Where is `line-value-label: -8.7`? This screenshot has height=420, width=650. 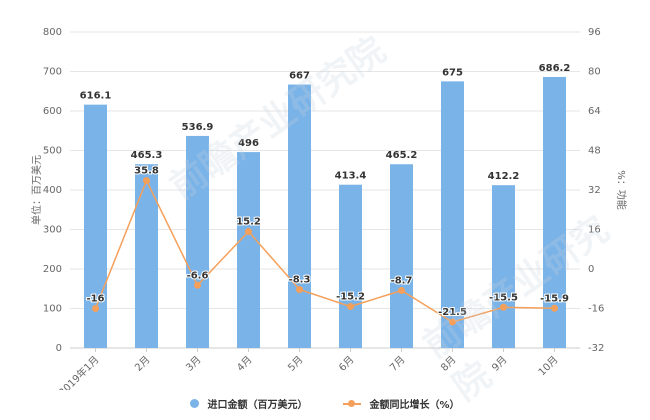
line-value-label: -8.7 is located at coordinates (402, 280).